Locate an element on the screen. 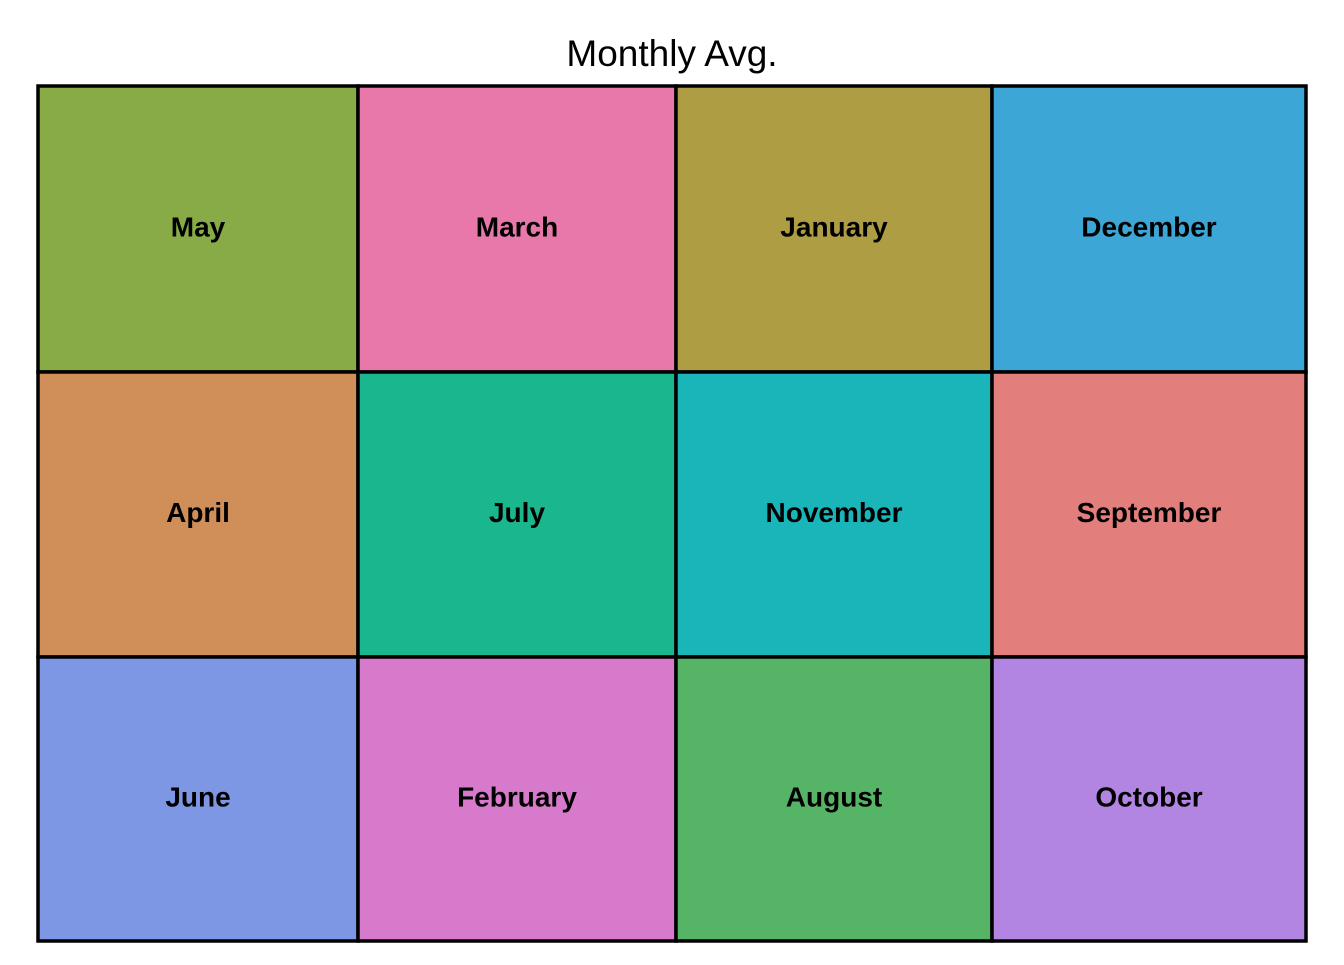  tile-label-april: April is located at coordinates (198, 512).